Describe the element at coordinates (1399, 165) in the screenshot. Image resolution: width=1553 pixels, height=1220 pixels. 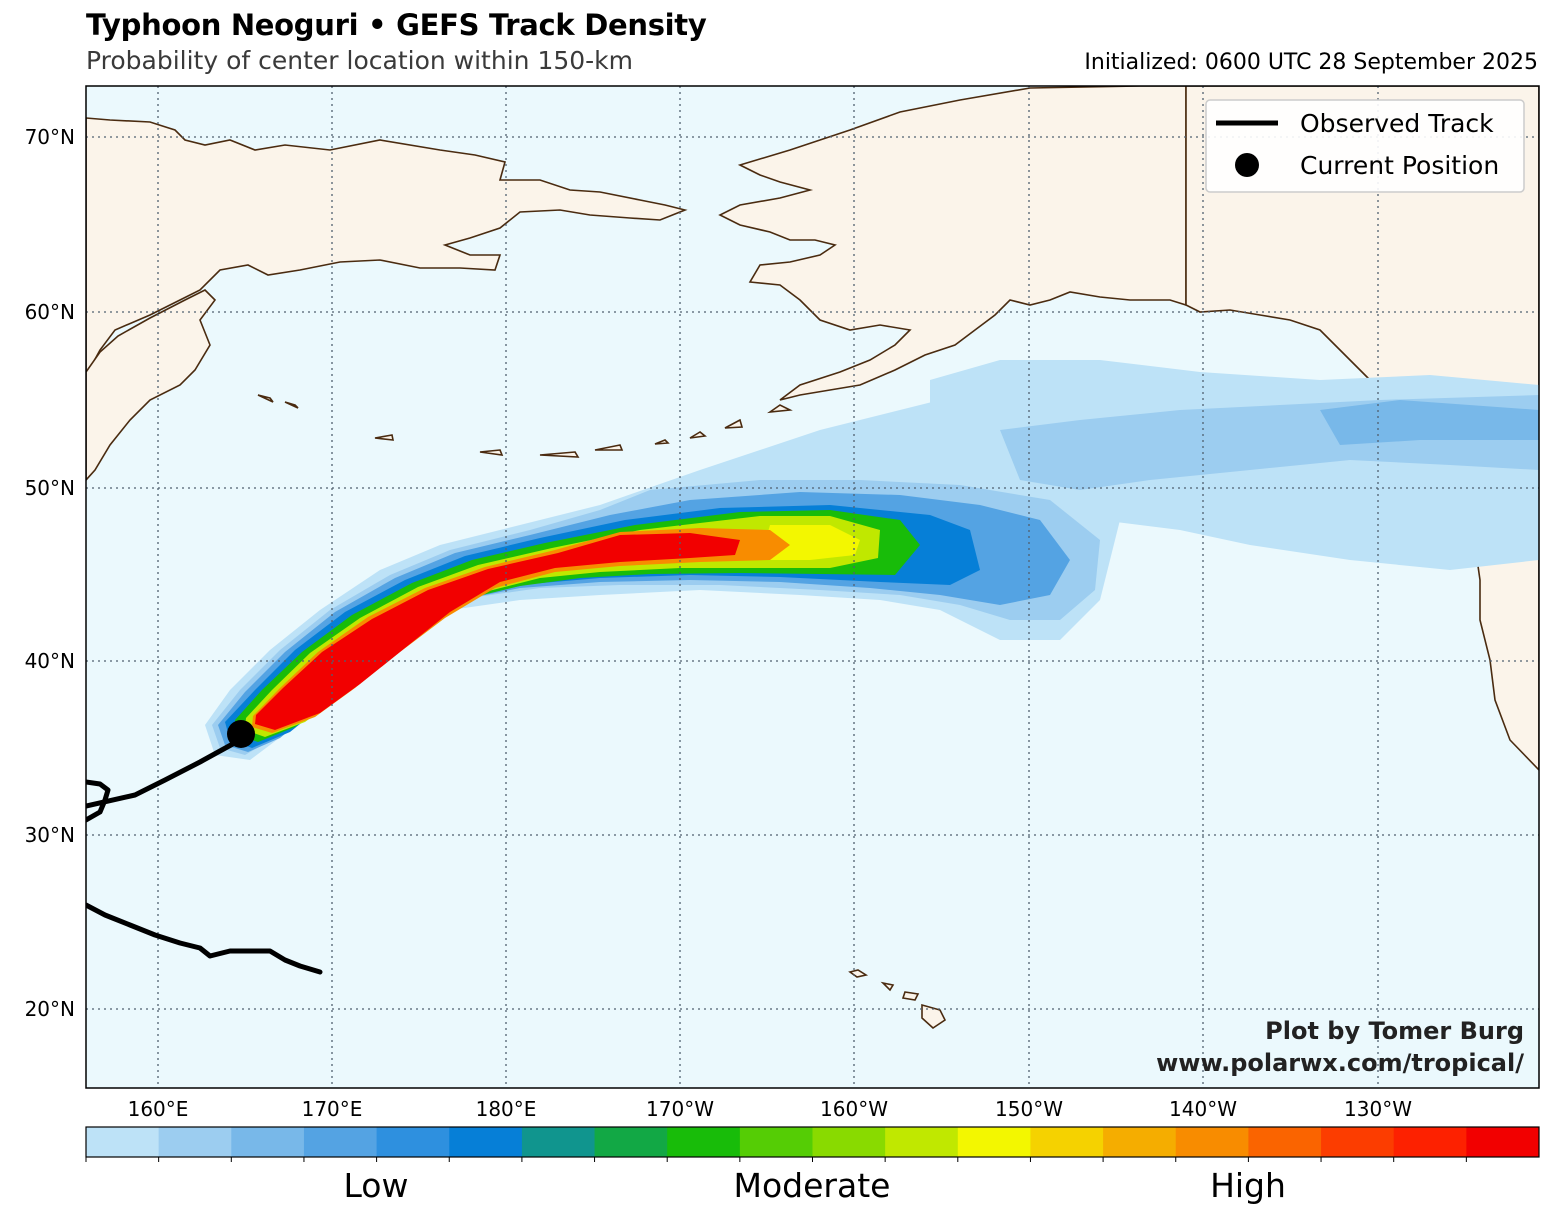
I see `legend-current-position: Current Position` at that location.